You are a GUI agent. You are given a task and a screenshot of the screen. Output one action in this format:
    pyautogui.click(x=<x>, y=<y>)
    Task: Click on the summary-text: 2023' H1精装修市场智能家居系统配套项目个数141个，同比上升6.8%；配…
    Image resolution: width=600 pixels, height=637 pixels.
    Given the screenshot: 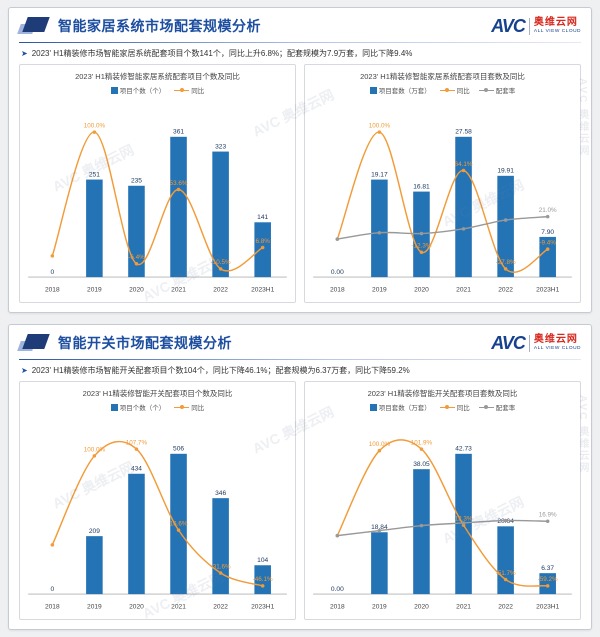 What is the action you would take?
    pyautogui.click(x=222, y=53)
    